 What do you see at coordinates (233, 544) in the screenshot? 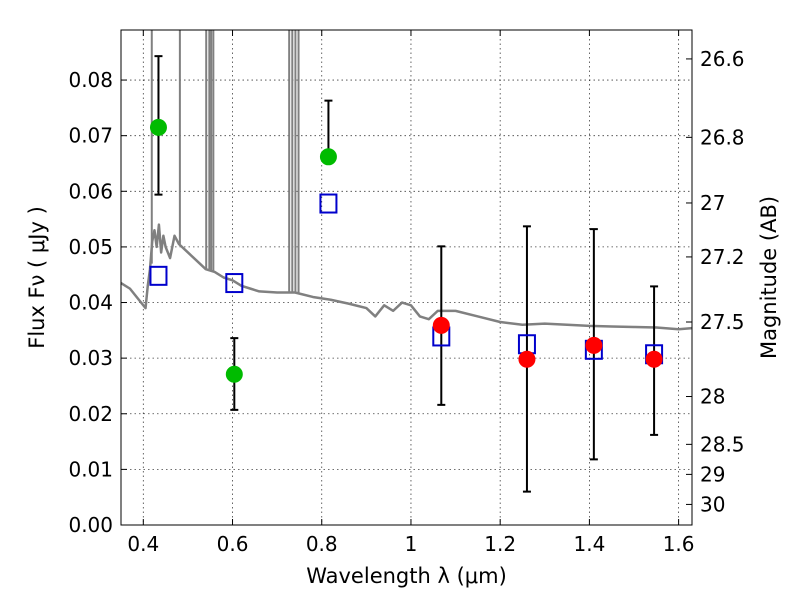
I see `x-tick-label: 0.6` at bounding box center [233, 544].